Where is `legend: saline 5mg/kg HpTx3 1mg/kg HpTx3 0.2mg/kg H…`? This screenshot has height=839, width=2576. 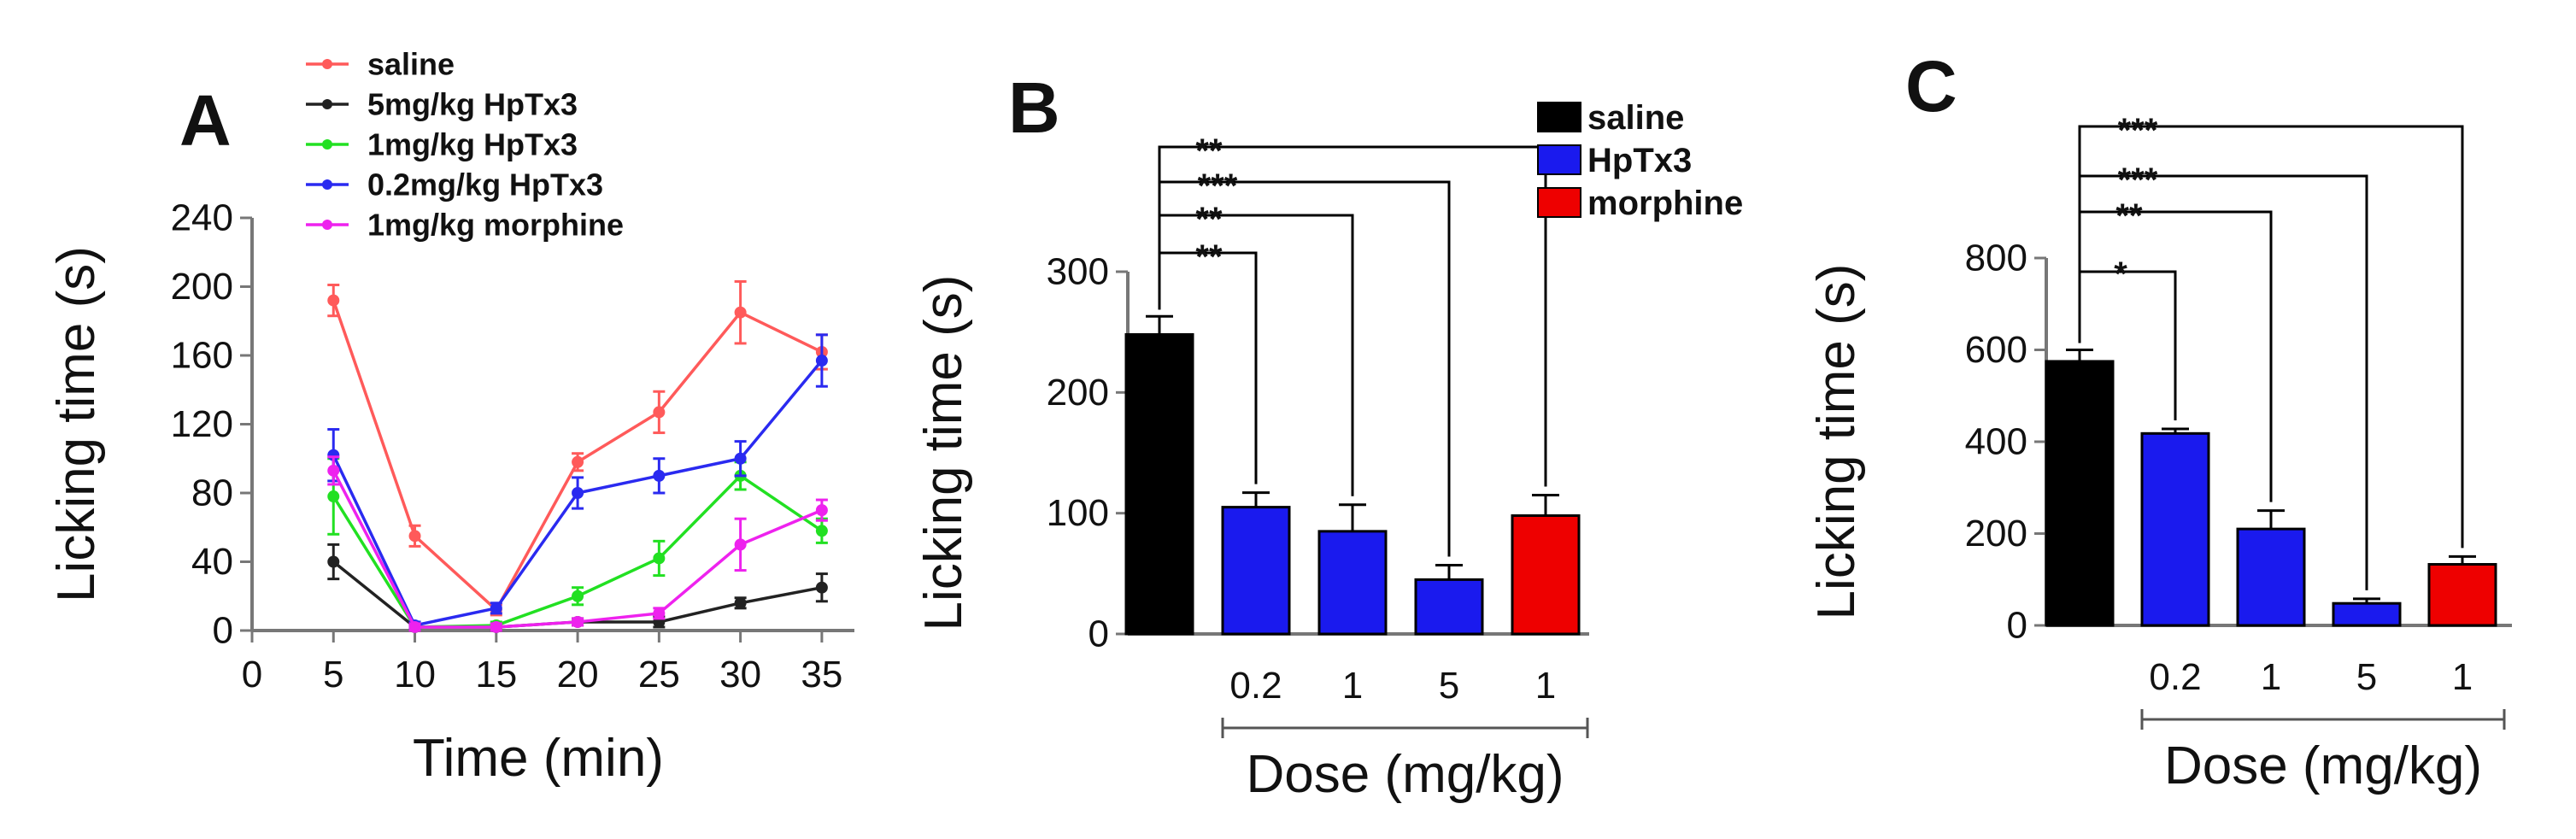
legend: saline 5mg/kg HpTx3 1mg/kg HpTx3 0.2mg/kg H… is located at coordinates (465, 145).